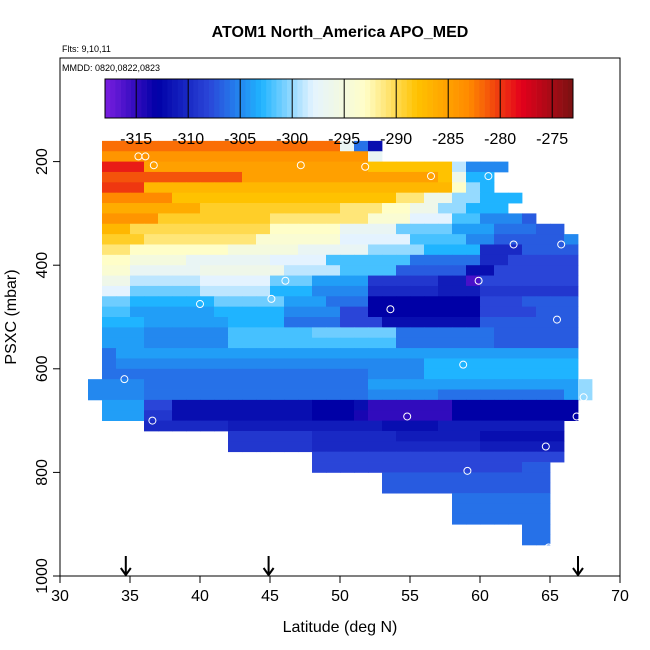 Image resolution: width=650 pixels, height=650 pixels. I want to click on colorbar-tick-label: -275, so click(552, 139).